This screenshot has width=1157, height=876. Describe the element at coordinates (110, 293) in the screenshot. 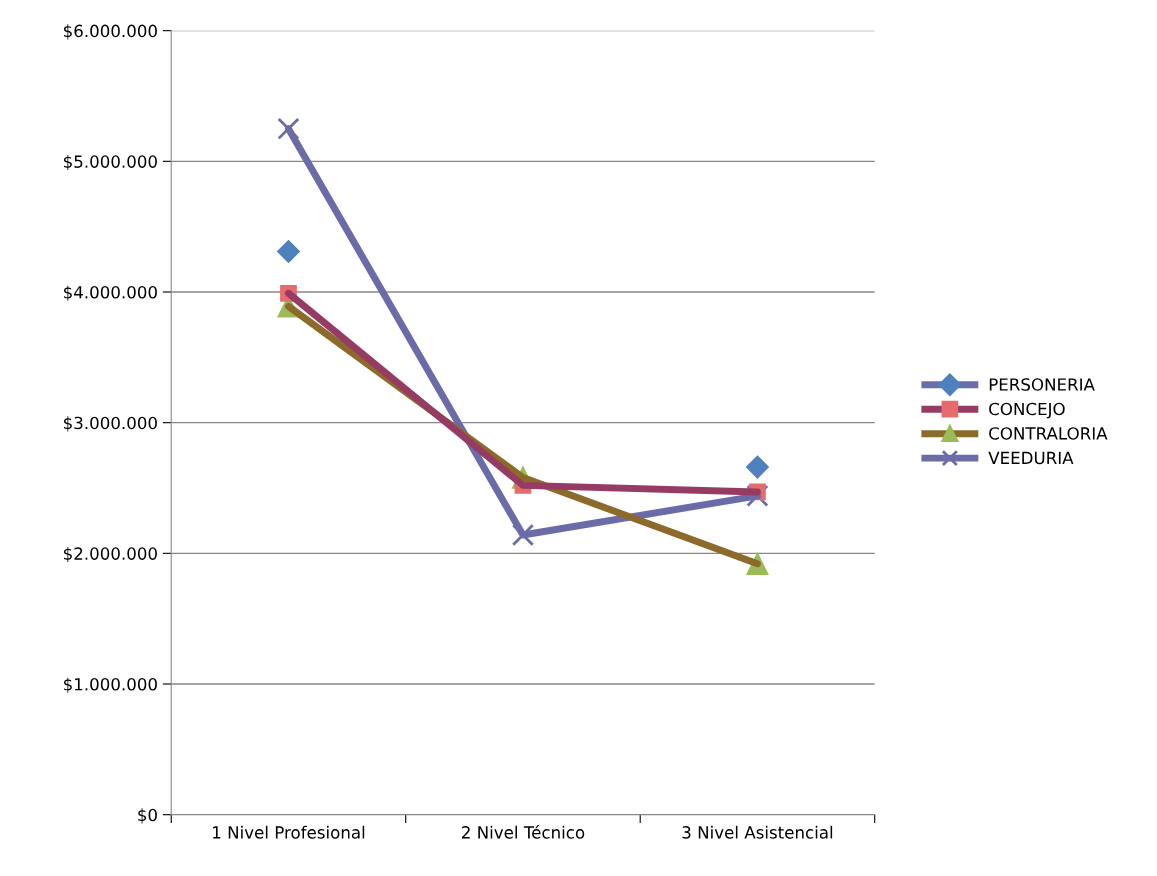

I see `y-tick-label: $4.000.000` at that location.